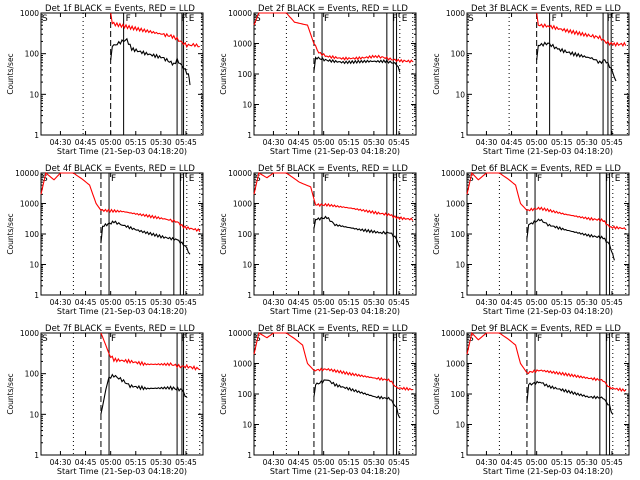 This screenshot has width=640, height=480. I want to click on panel-title: Det 5f BLACK = Events, RED = LLD, so click(333, 169).